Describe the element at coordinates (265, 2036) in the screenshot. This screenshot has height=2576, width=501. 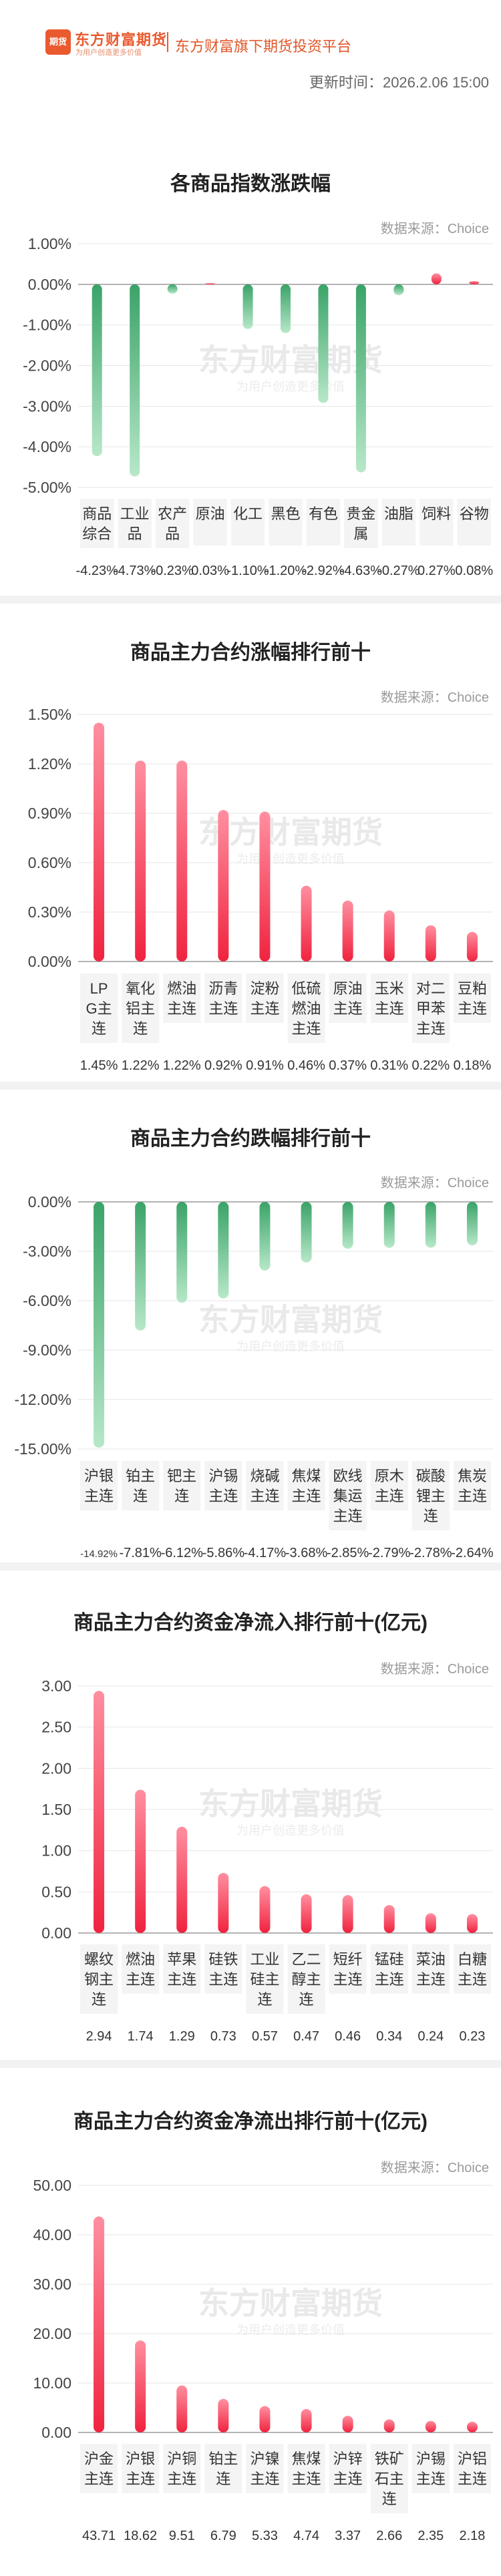
I see `data-label: 0.57` at that location.